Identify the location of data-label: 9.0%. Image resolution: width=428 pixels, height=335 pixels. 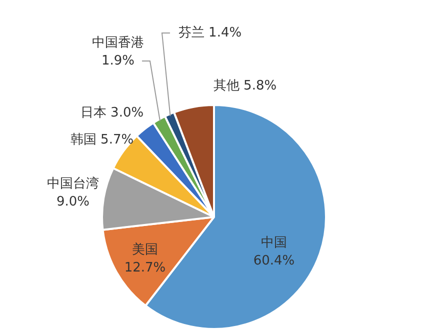
(73, 202).